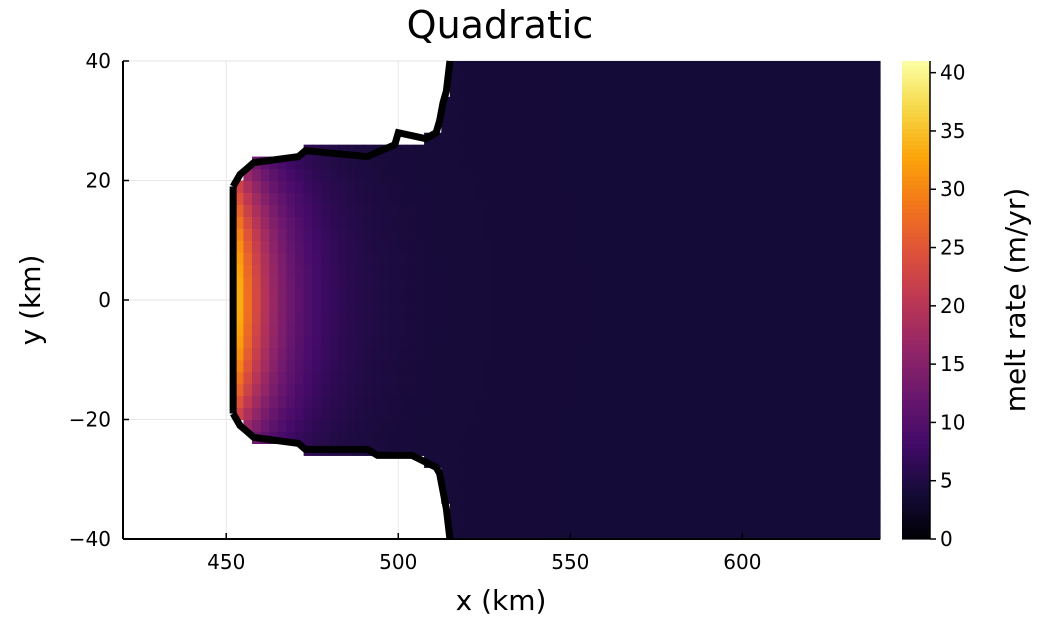 This screenshot has height=625, width=1042. What do you see at coordinates (90, 539) in the screenshot?
I see `y-tick-label: −40` at bounding box center [90, 539].